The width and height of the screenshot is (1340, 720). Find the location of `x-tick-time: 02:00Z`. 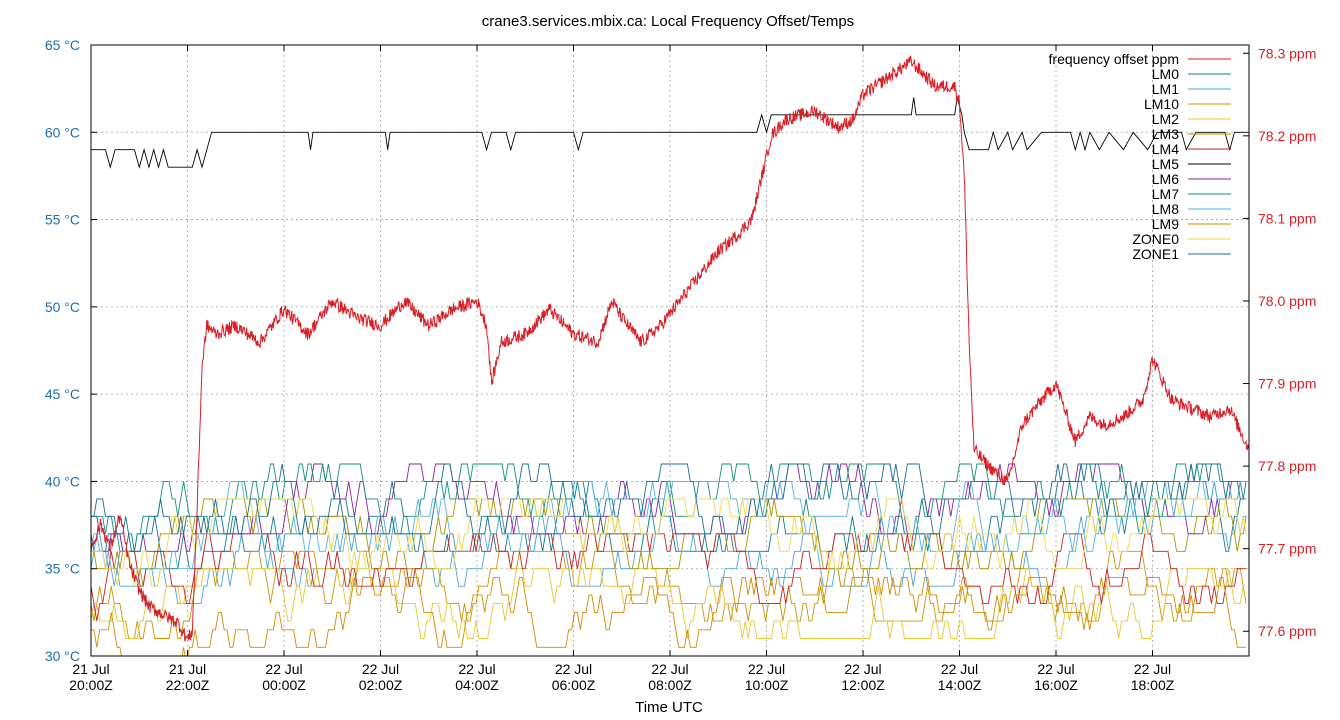

x-tick-time: 02:00Z is located at coordinates (381, 685).